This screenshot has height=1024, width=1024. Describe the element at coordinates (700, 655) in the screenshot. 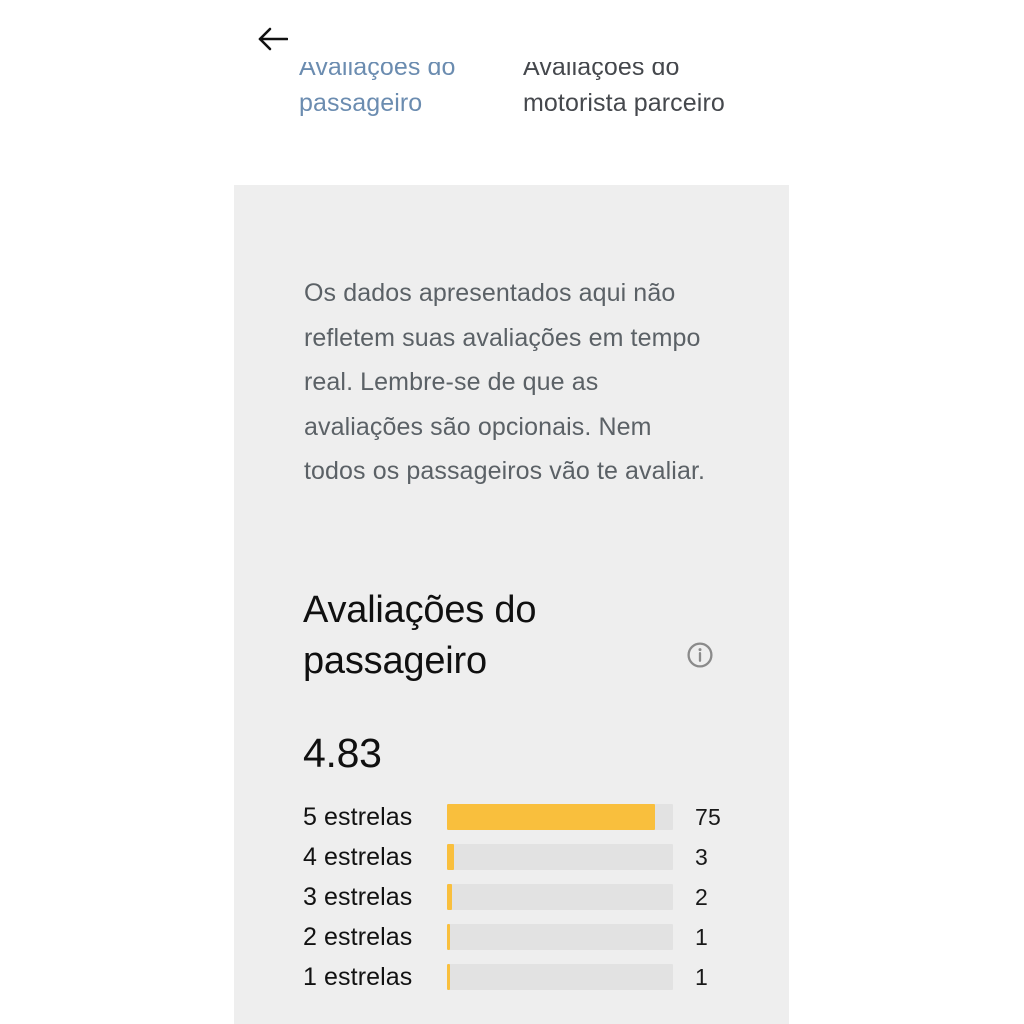

I see `info-circle-icon` at that location.